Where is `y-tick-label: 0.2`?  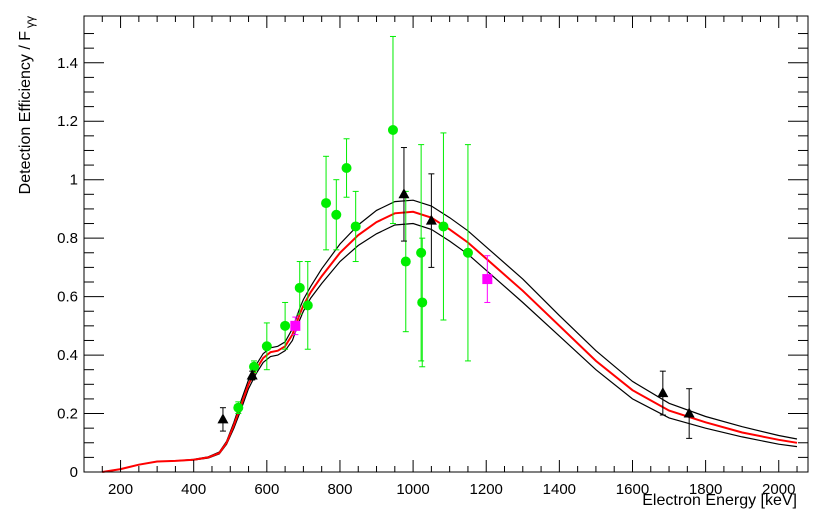 y-tick-label: 0.2 is located at coordinates (67, 414).